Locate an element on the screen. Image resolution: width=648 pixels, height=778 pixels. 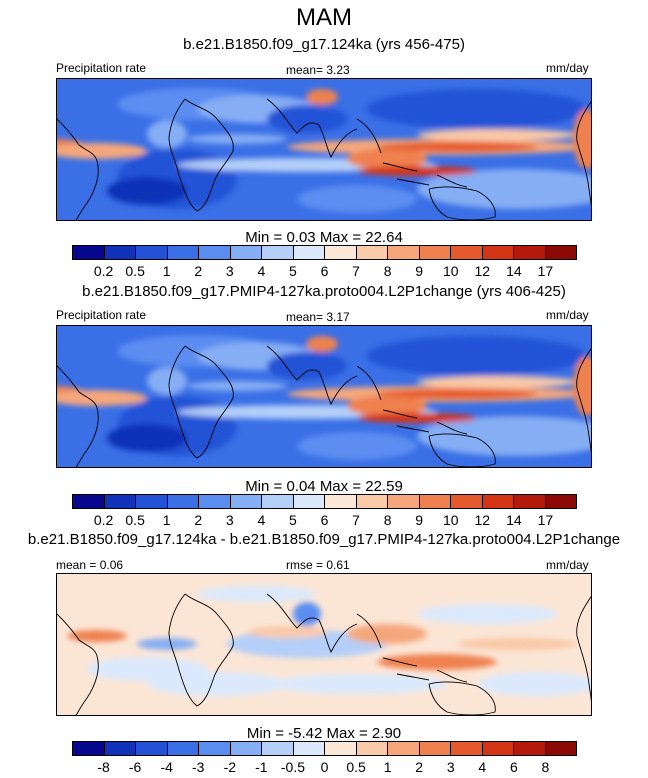
panel-2-units-label: mm/day is located at coordinates (567, 315).